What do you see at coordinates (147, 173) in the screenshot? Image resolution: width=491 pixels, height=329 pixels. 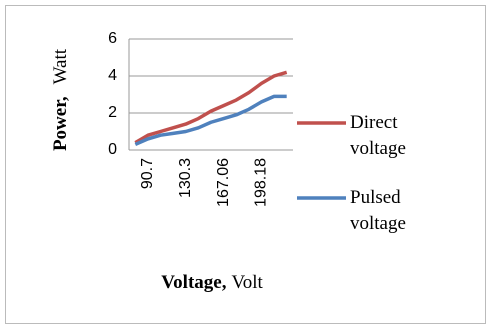 I see `x-tick-label: 90.7` at bounding box center [147, 173].